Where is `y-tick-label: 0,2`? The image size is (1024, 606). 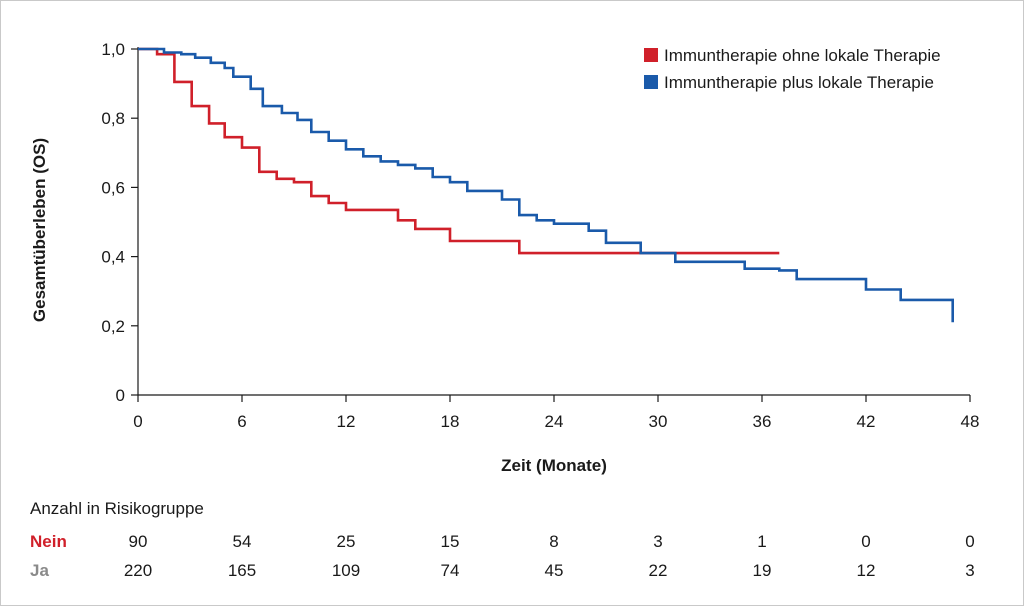
y-tick-label: 0,2 is located at coordinates (113, 326).